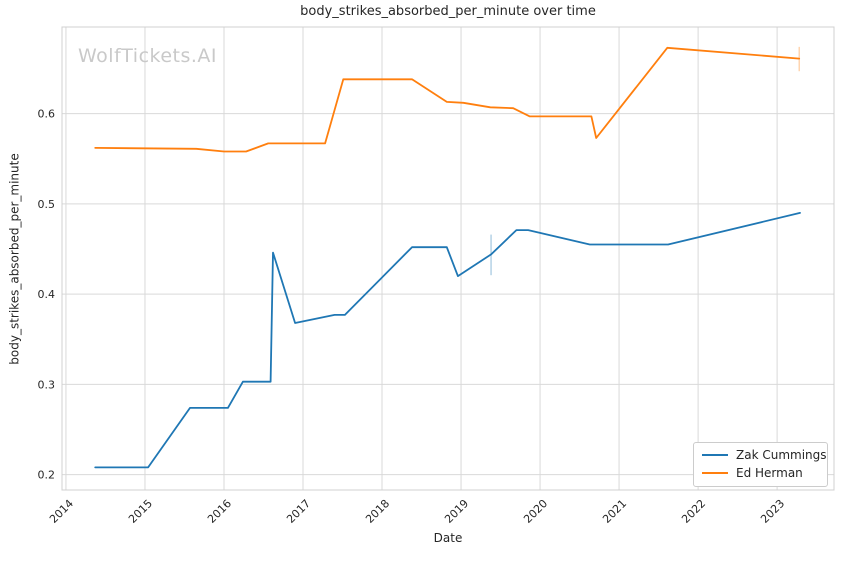 The image size is (844, 561). What do you see at coordinates (298, 511) in the screenshot?
I see `x-tick-label: 2017` at bounding box center [298, 511].